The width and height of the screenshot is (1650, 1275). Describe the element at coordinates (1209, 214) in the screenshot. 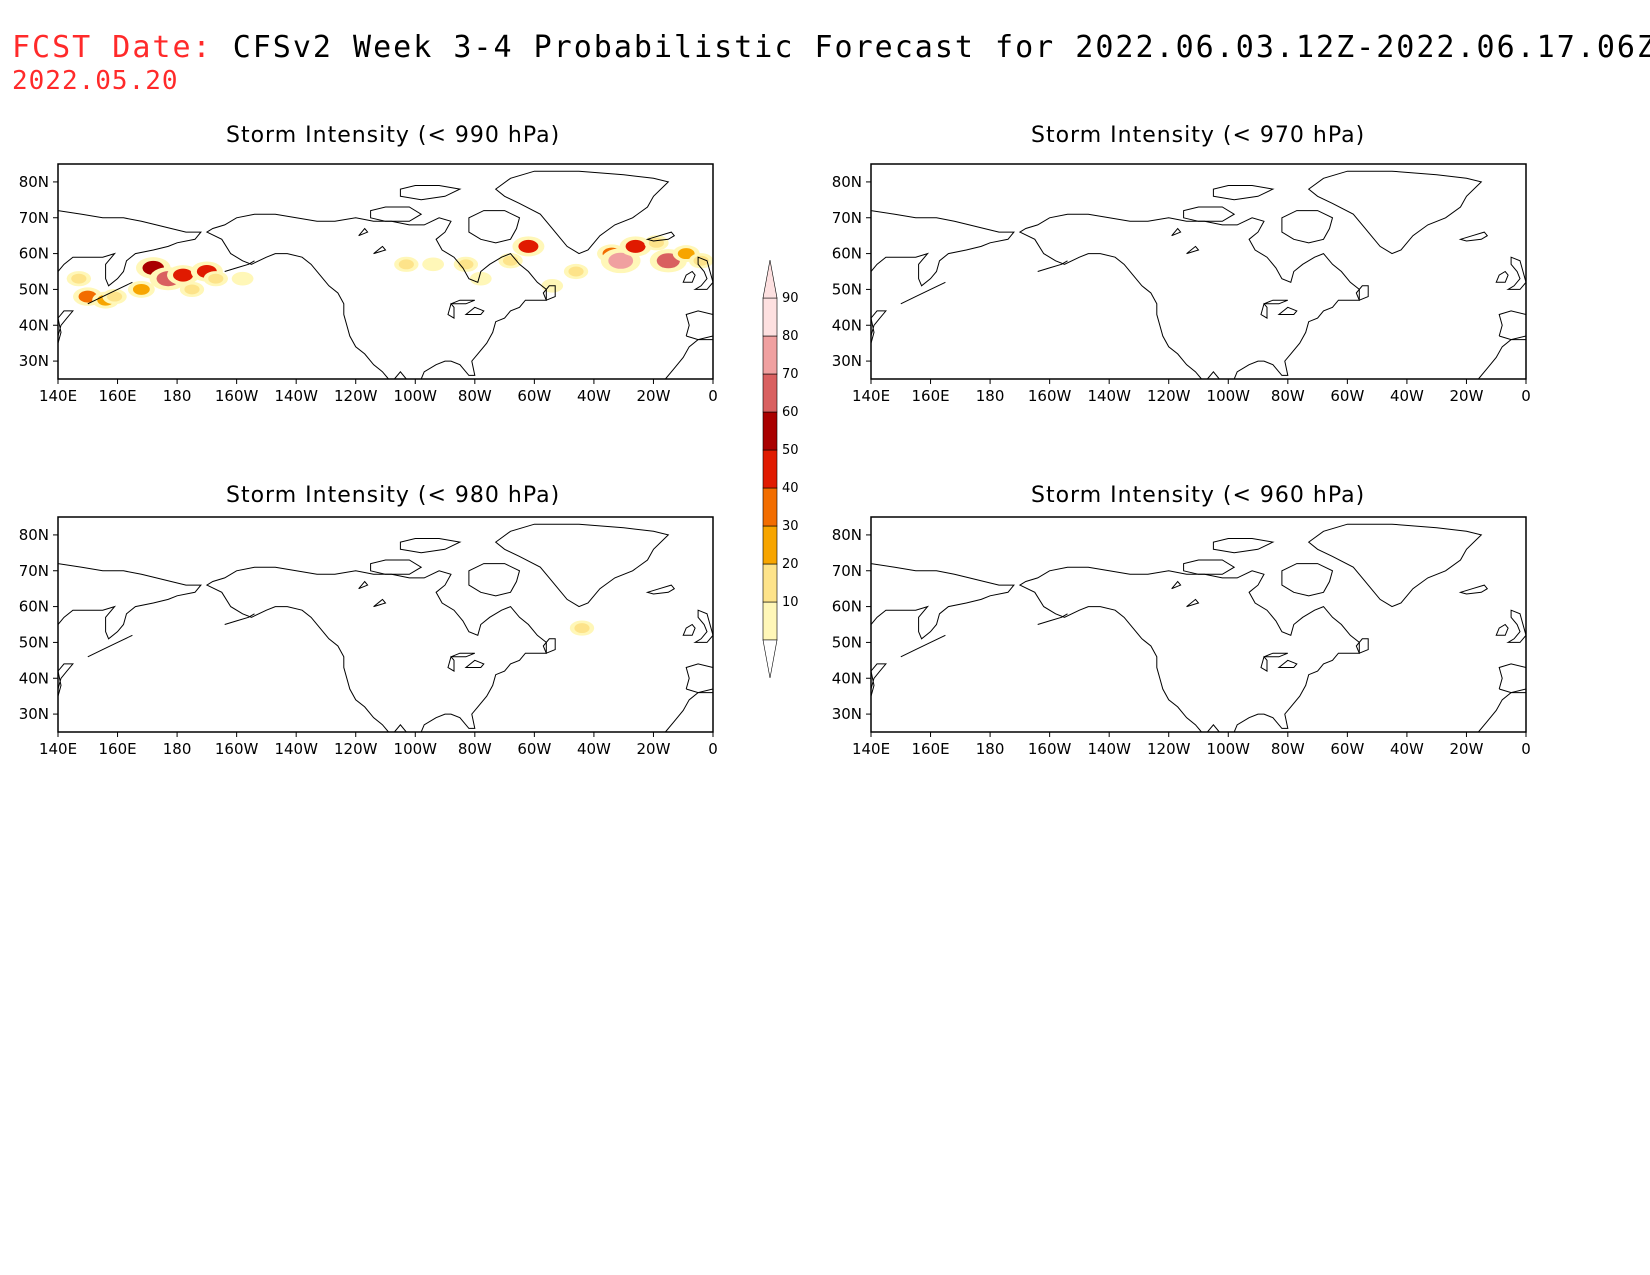

I see `coastline-victoria-island` at that location.